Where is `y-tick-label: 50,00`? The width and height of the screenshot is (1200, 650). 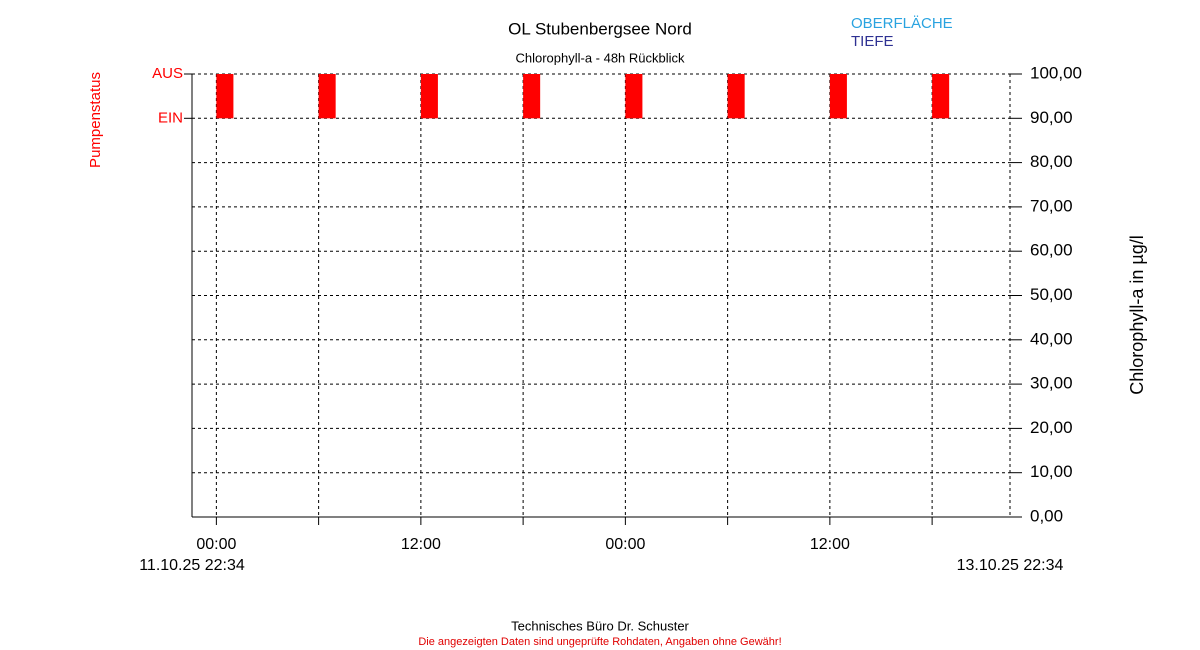
y-tick-label: 50,00 is located at coordinates (1051, 294).